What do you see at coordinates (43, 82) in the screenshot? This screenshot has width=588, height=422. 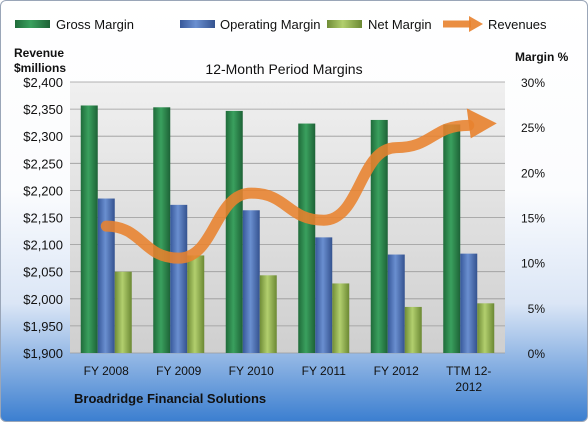 I see `left-tick-label: $2,400` at bounding box center [43, 82].